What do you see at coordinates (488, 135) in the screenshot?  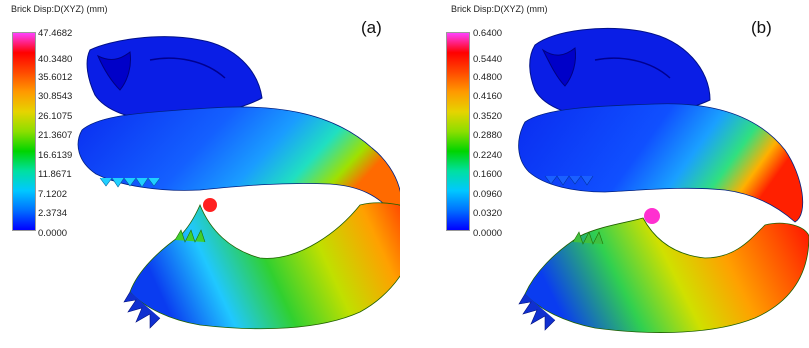 I see `tick-label: 0.2880` at bounding box center [488, 135].